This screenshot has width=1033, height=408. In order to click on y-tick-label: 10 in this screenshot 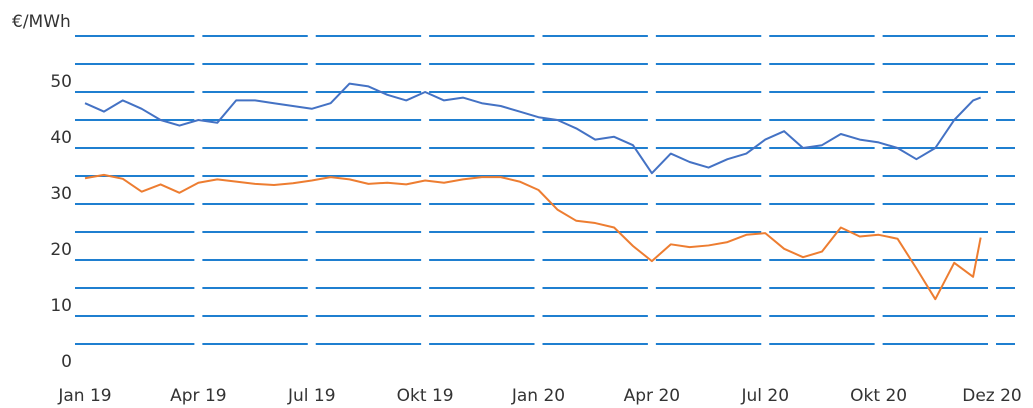, I will do `click(61, 306)`.